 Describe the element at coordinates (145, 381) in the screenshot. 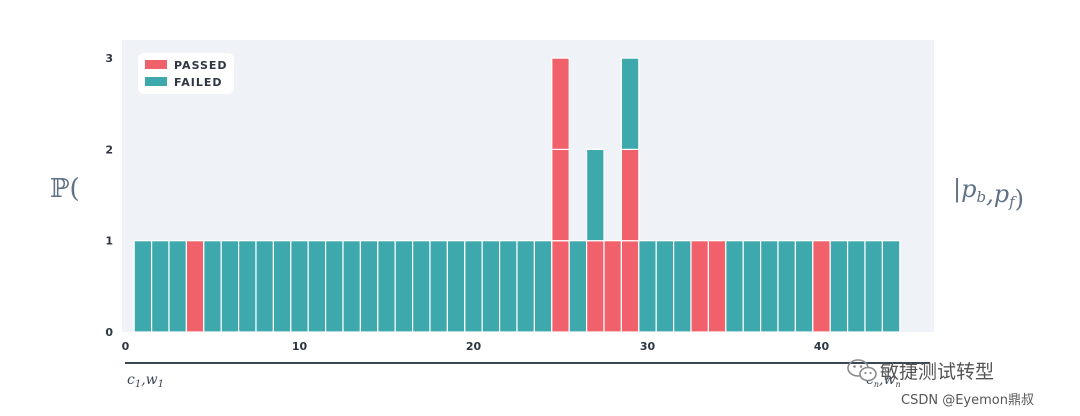

I see `bottom-left-label: c1,w1` at that location.